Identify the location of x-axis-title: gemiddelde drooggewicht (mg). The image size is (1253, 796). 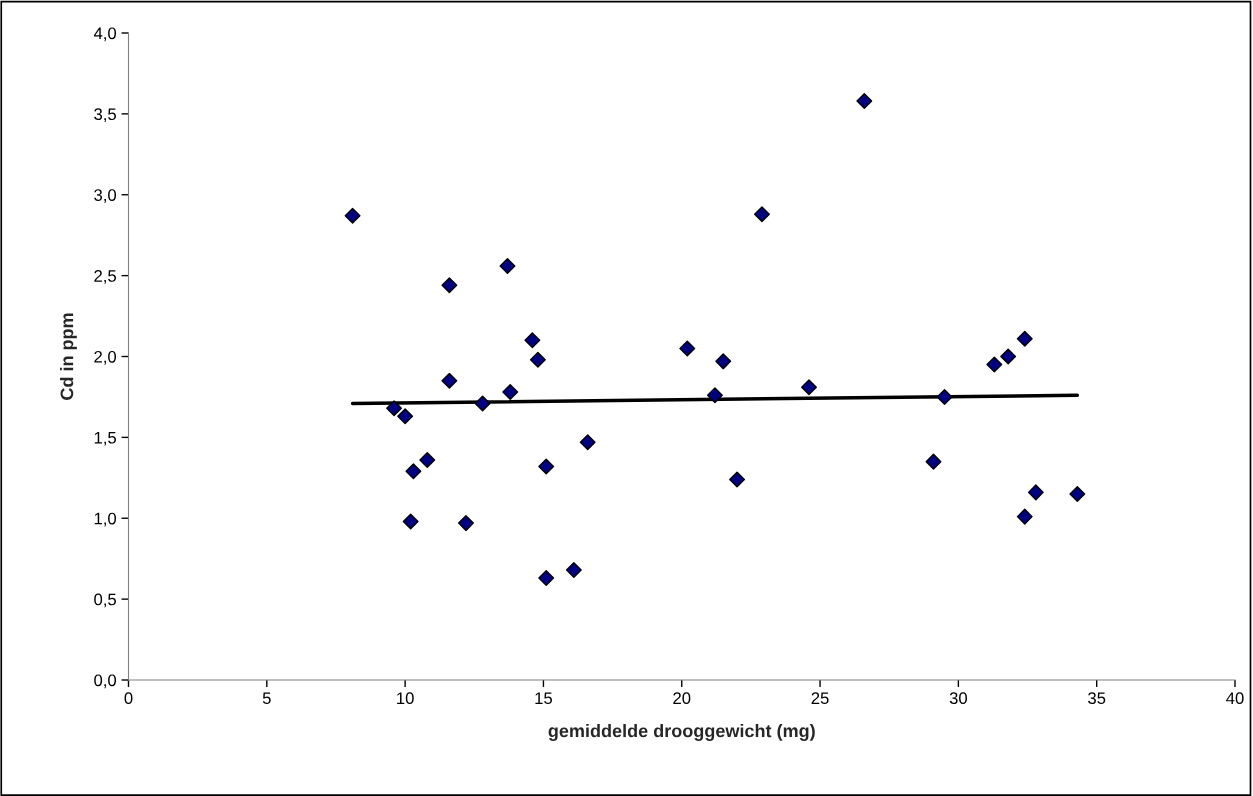
(681, 732).